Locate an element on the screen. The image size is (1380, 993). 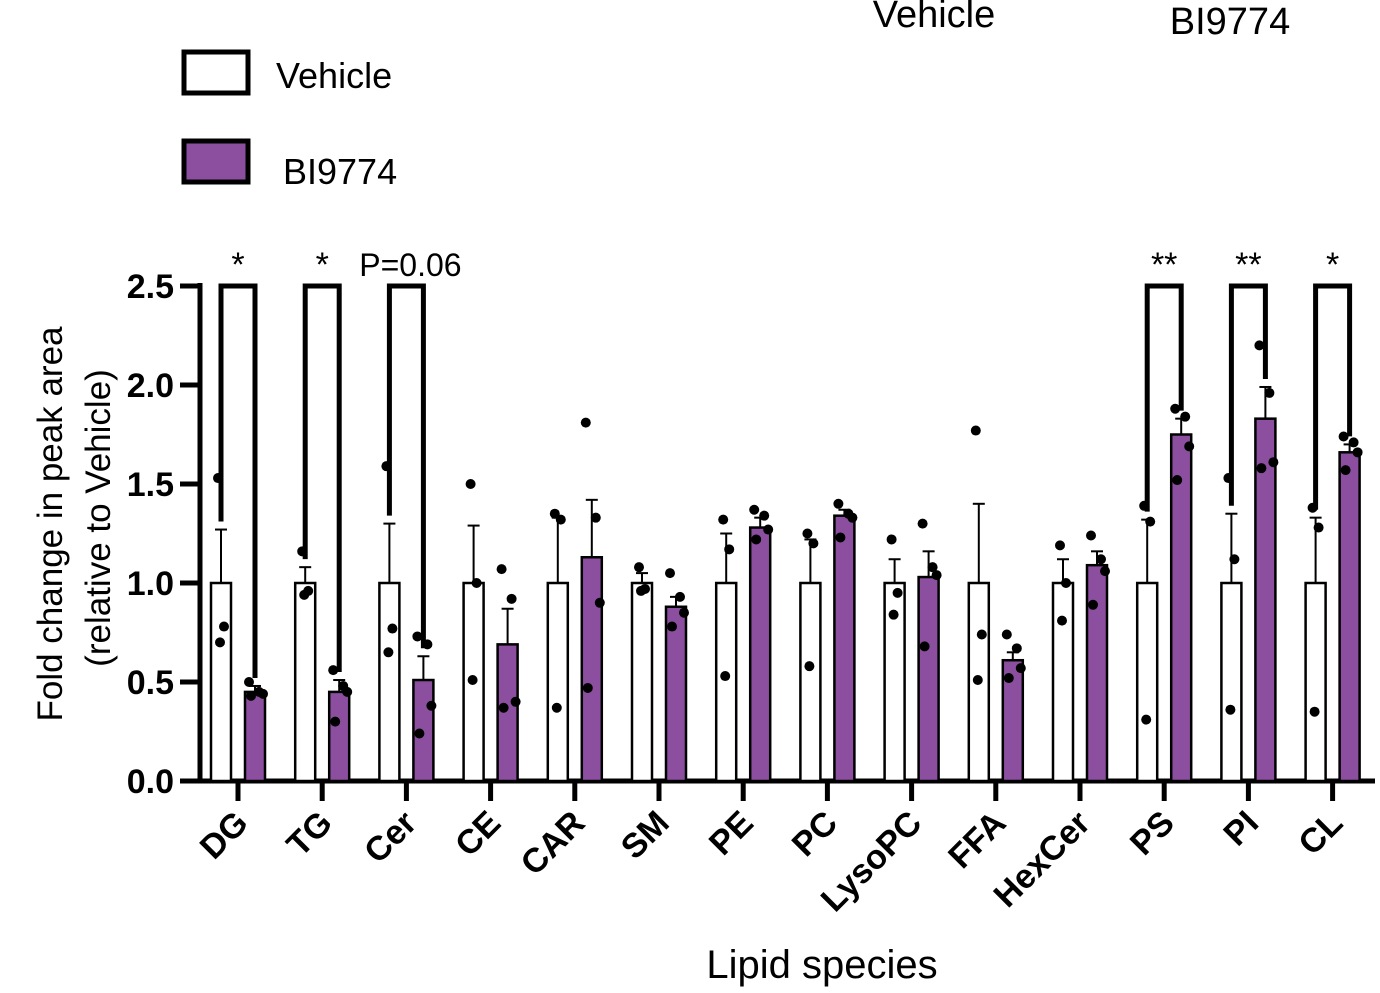
x-tick-label: Cer is located at coordinates (390, 837).